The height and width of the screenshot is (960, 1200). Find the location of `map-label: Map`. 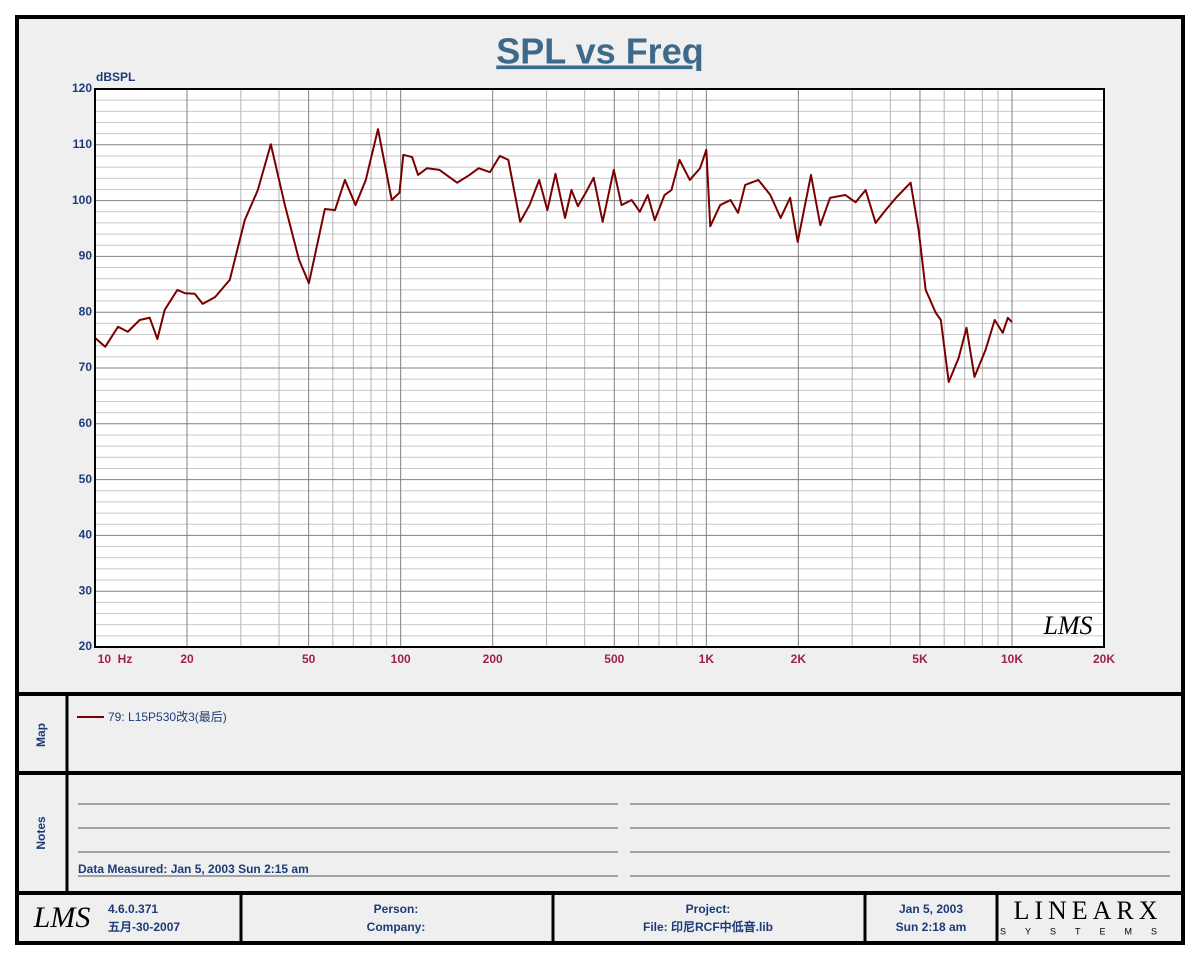

map-label: Map is located at coordinates (41, 735).